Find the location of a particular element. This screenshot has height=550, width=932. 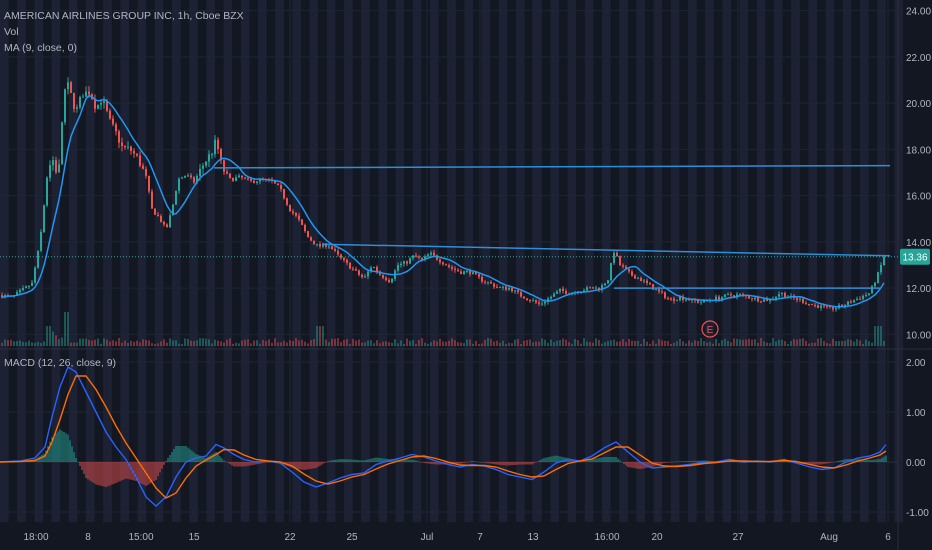

time-tick-label: 22 is located at coordinates (290, 537).